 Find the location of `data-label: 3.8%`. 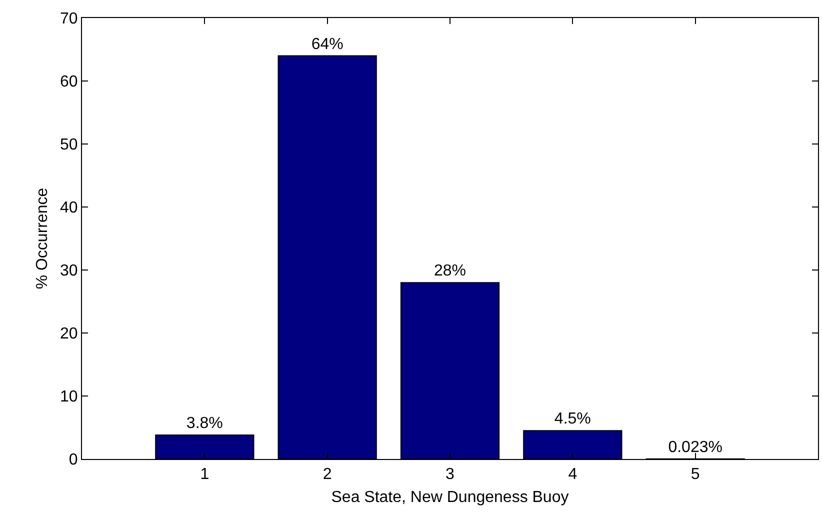

data-label: 3.8% is located at coordinates (204, 423).